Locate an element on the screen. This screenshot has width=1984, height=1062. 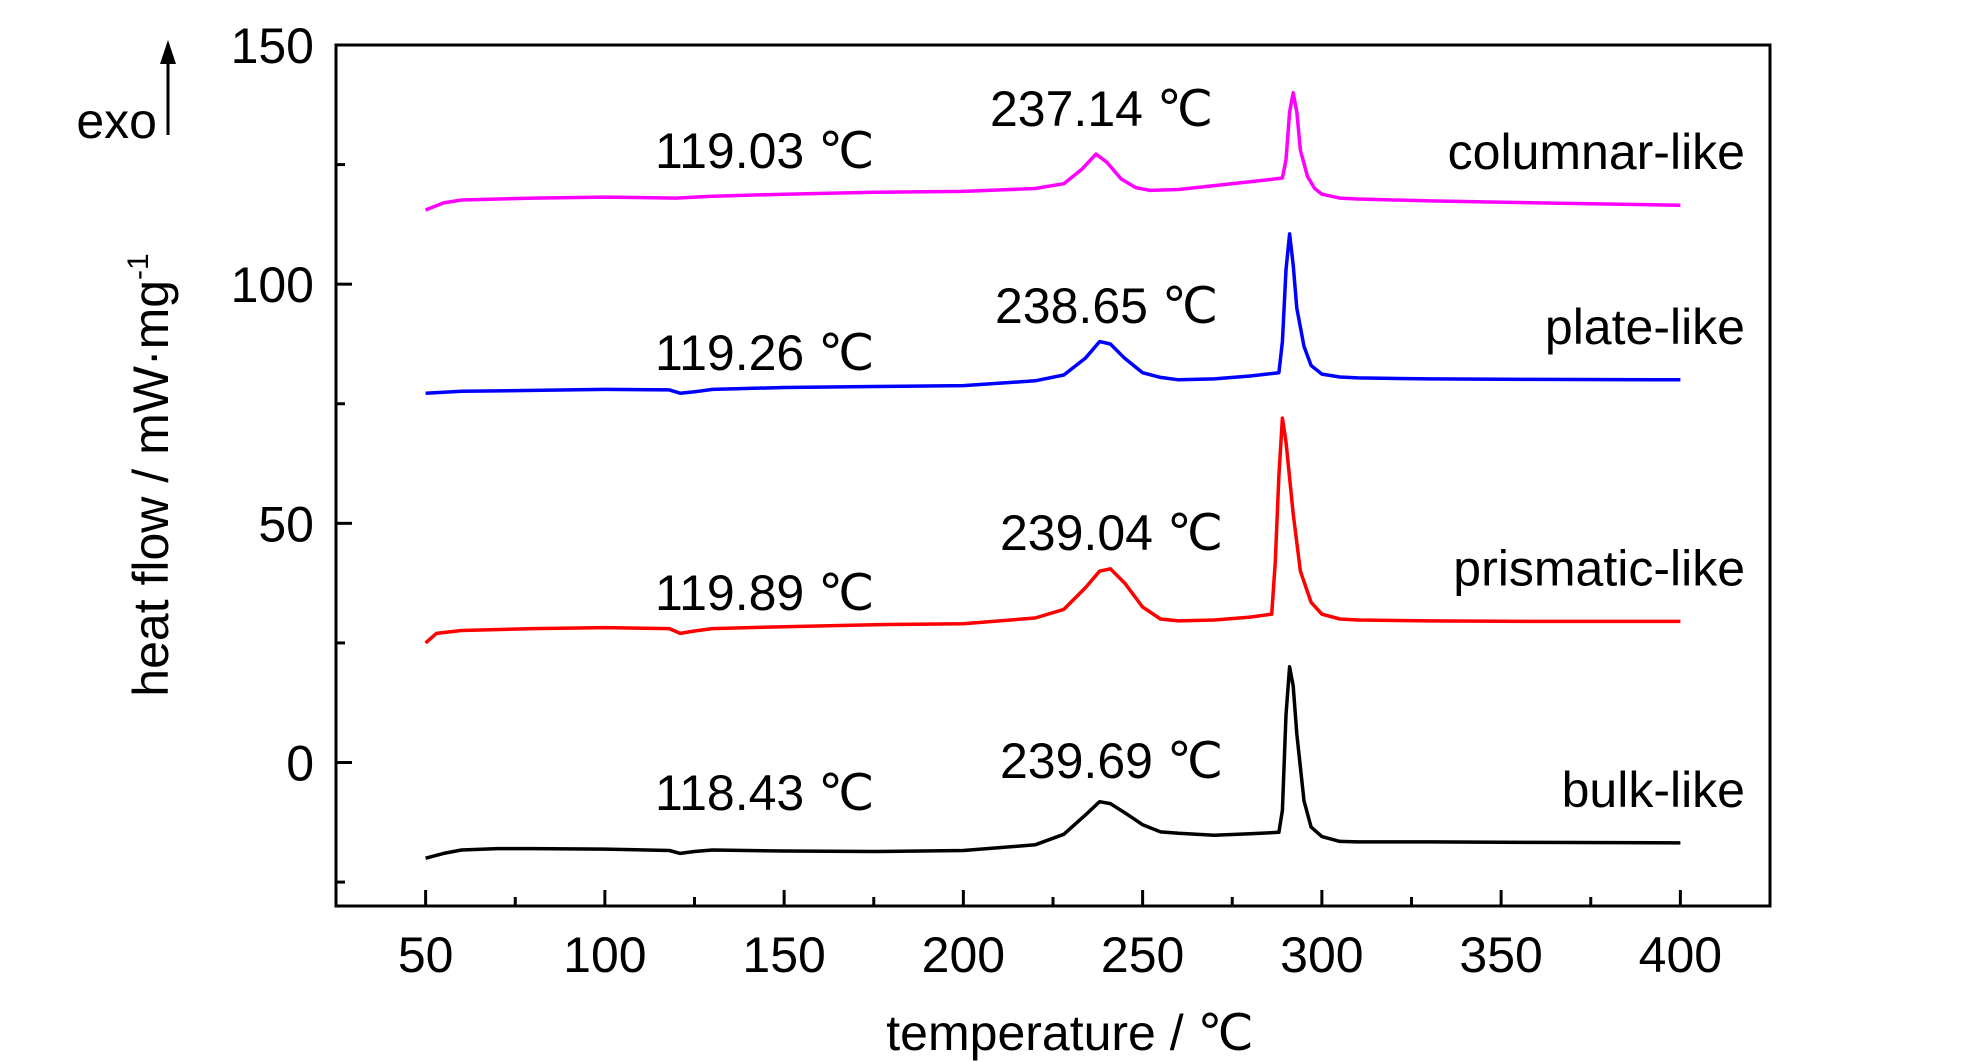
y-axis-title-group: heat flow / mW·mg-1 is located at coordinates (150, 474).